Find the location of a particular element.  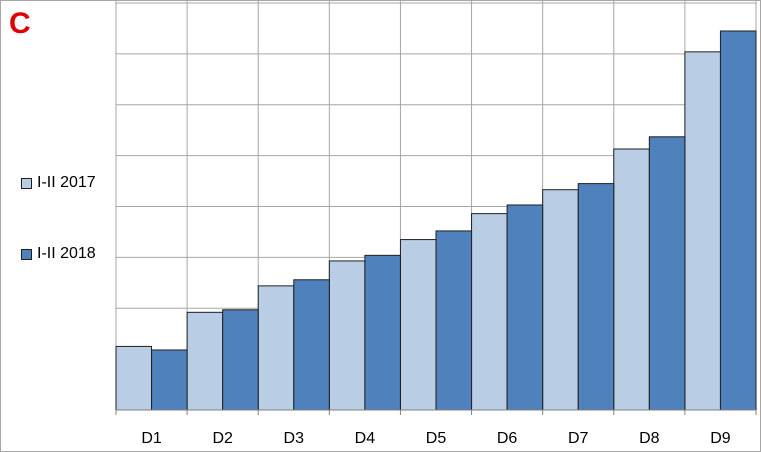

x-tick-label-d5: D5 is located at coordinates (436, 438).